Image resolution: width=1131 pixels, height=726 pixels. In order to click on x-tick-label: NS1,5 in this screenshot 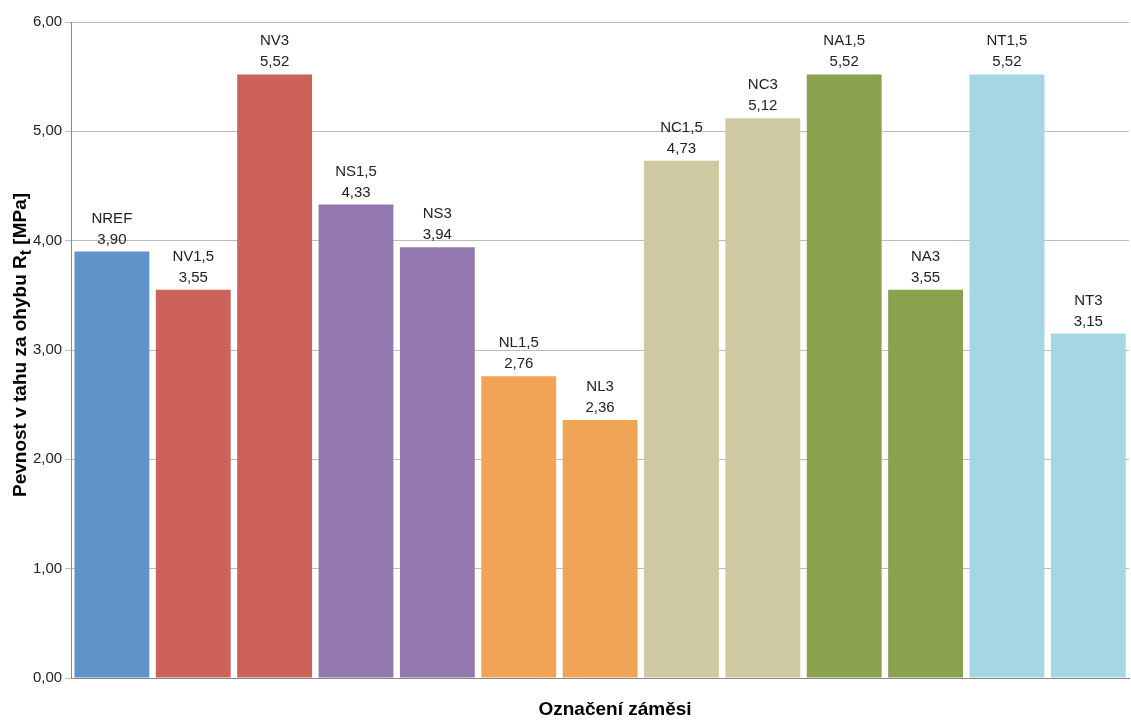, I will do `click(356, 170)`.